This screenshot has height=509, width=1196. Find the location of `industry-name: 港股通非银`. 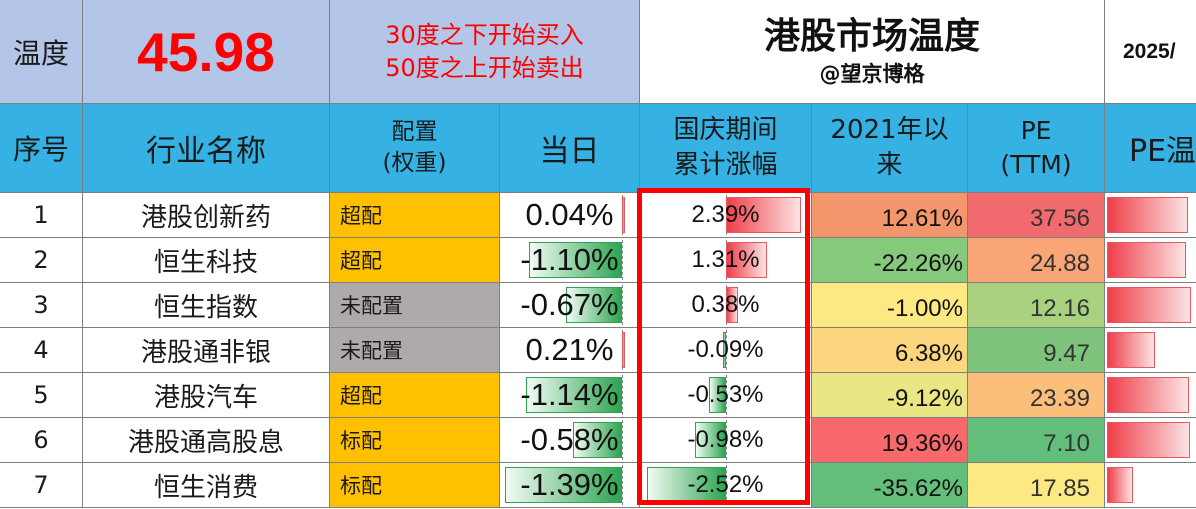

industry-name: 港股通非银 is located at coordinates (205, 352).